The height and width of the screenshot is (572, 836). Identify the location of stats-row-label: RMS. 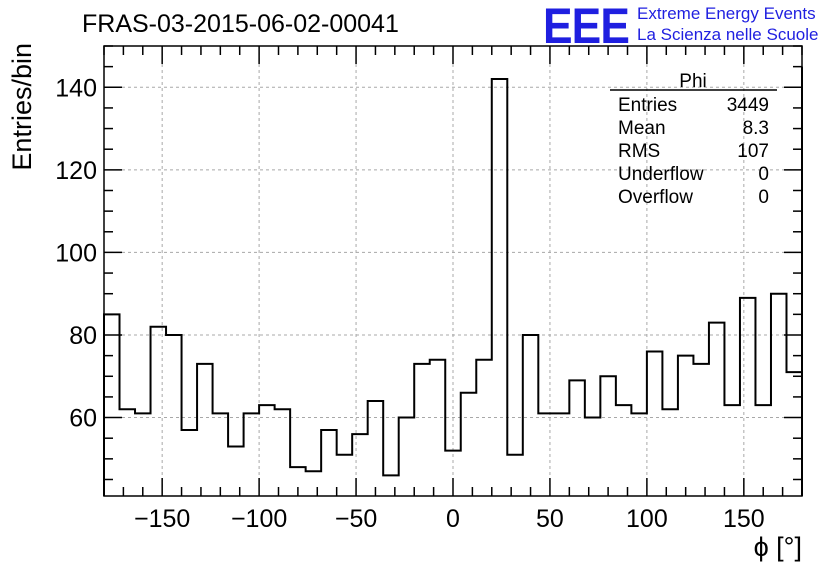
(639, 151).